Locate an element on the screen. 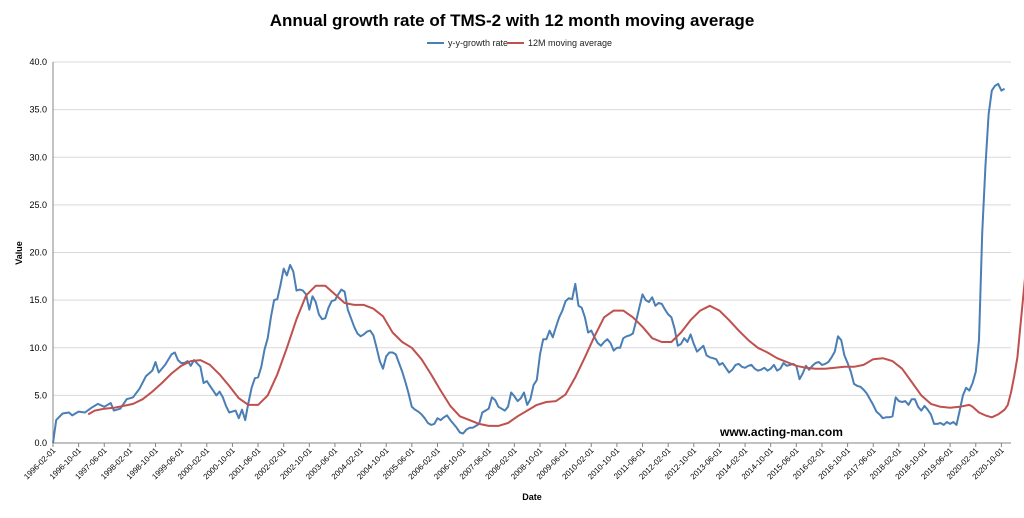  legend: y-y-growth rate 12M moving average is located at coordinates (519, 43).